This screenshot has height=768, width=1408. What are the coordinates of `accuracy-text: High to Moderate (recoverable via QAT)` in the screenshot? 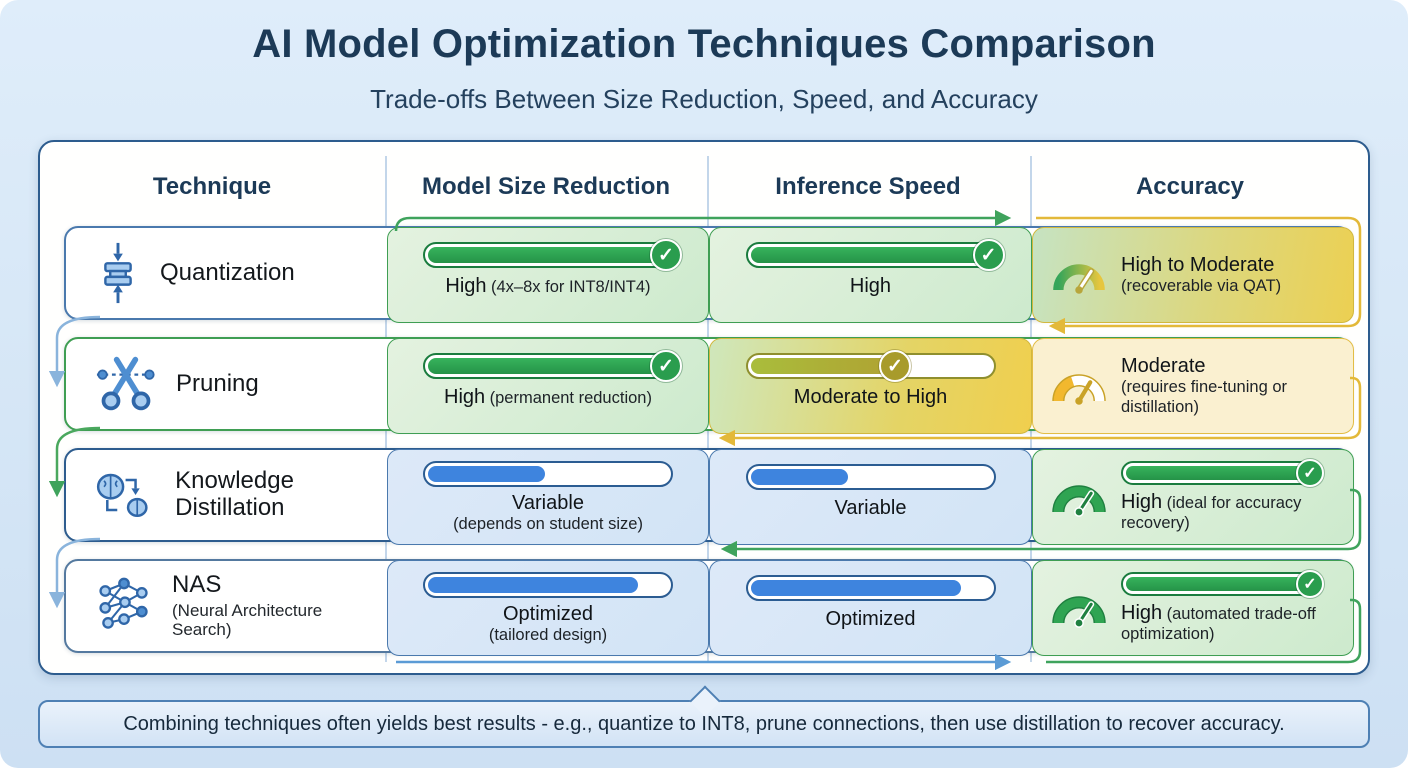 It's located at (1201, 275).